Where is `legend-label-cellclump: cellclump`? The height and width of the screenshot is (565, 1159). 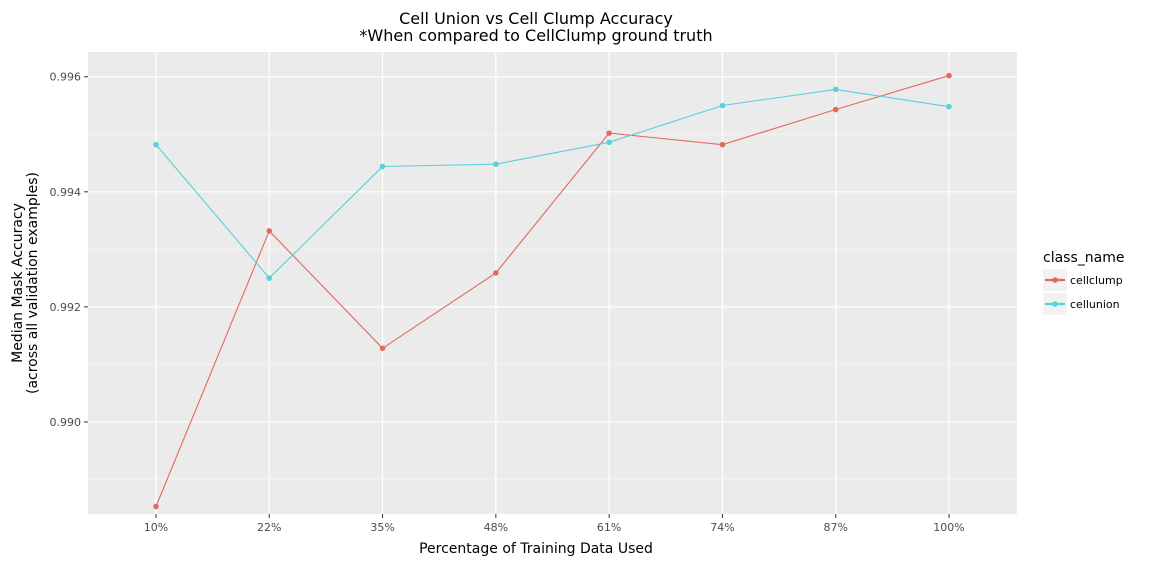 legend-label-cellclump: cellclump is located at coordinates (1096, 280).